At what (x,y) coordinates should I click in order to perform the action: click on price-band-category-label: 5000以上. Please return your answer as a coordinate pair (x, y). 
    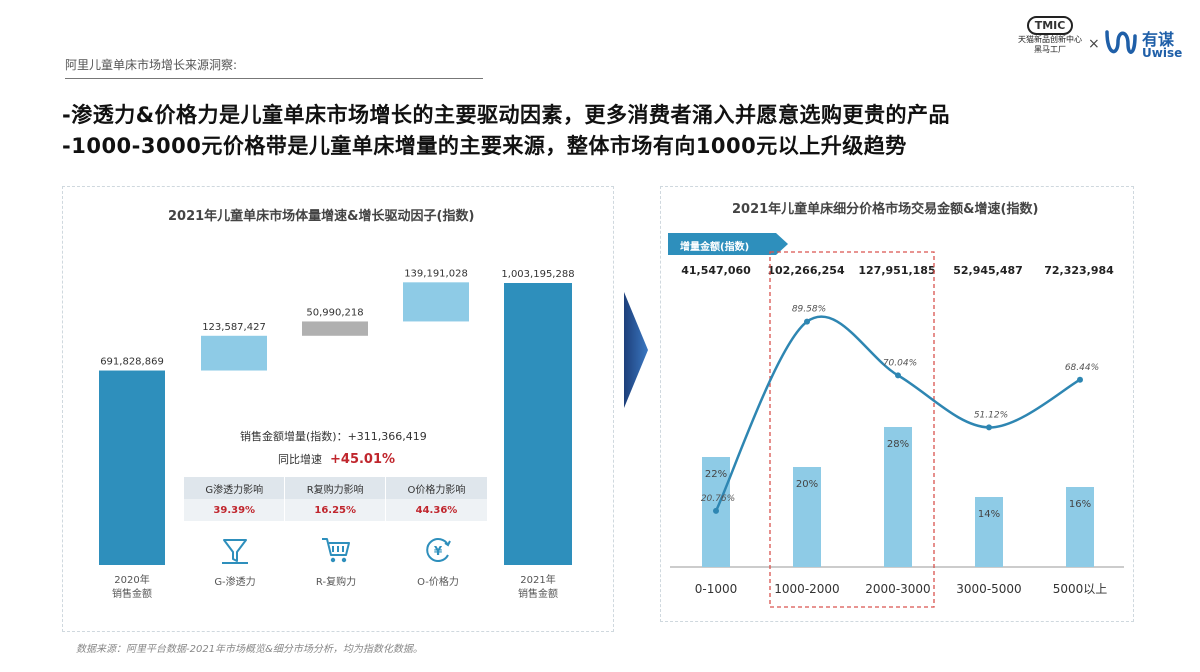
    Looking at the image, I should click on (1080, 589).